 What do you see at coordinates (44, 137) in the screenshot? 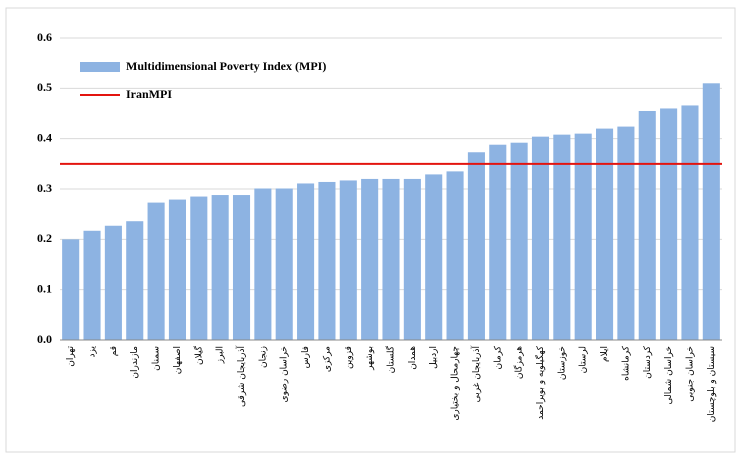
I see `y-tick-label: 0.4` at bounding box center [44, 137].